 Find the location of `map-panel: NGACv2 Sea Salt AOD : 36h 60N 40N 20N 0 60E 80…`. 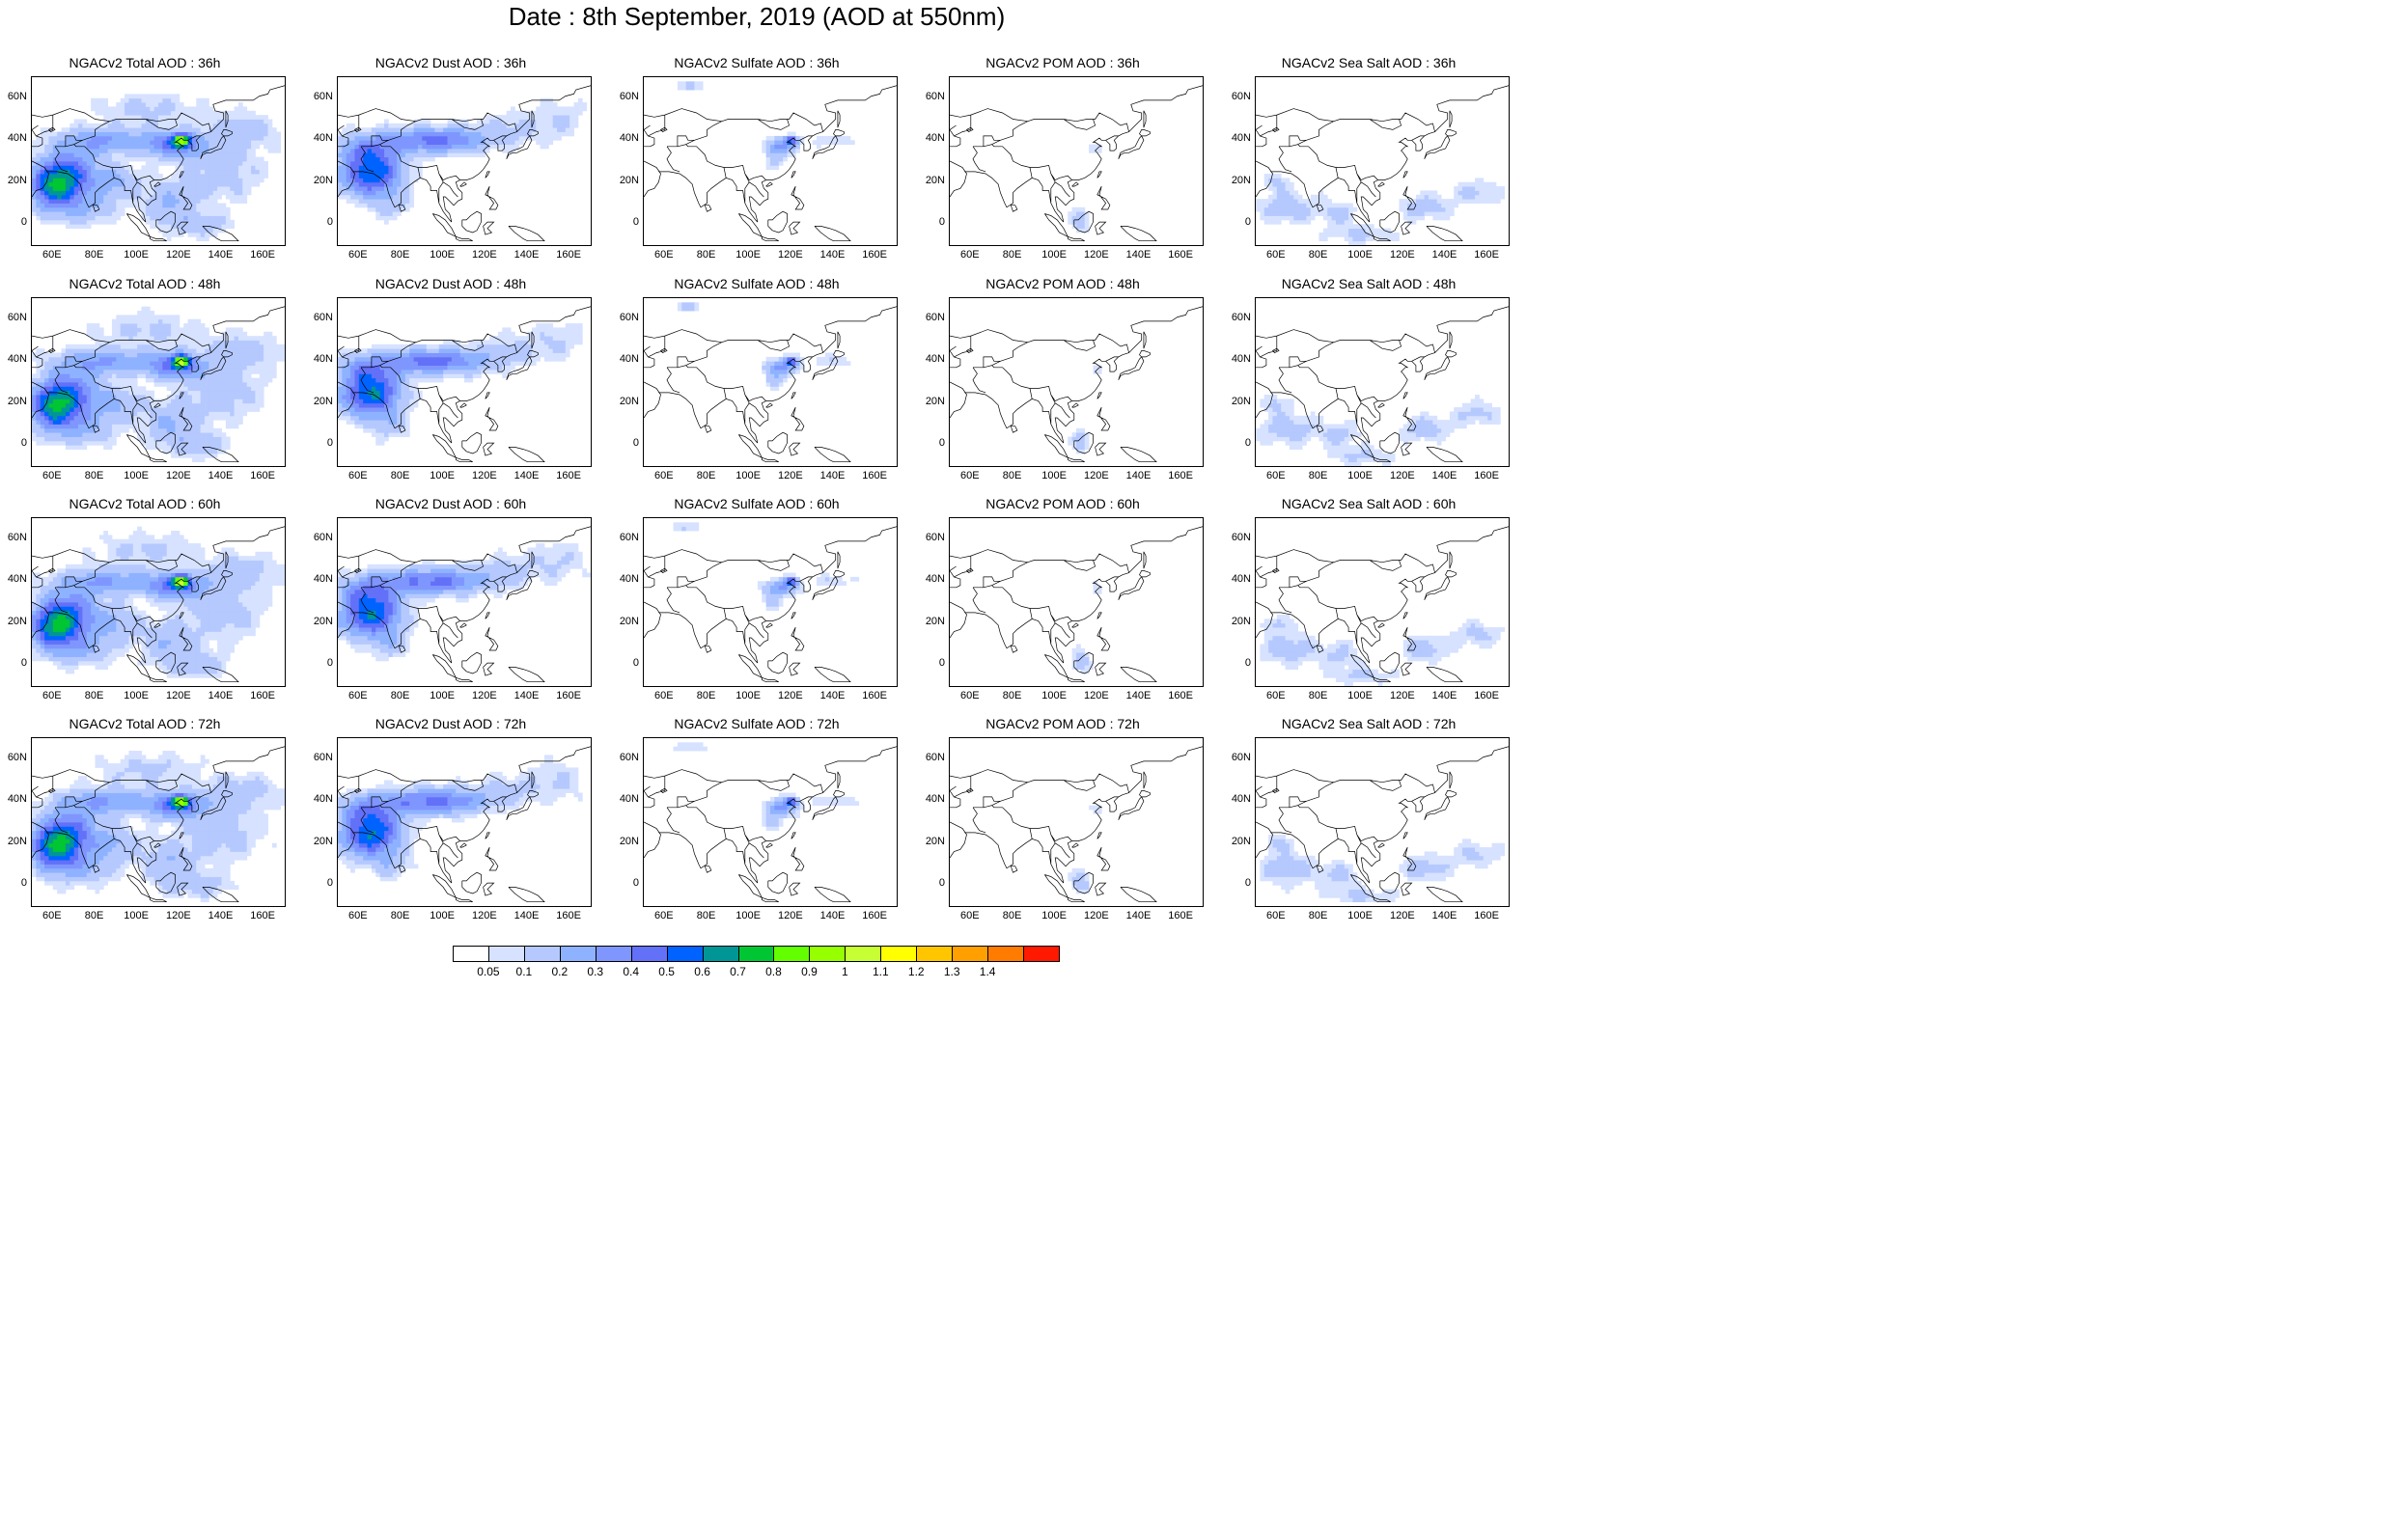

map-panel: NGACv2 Sea Salt AOD : 36h 60N 40N 20N 0 60E 80… is located at coordinates (1368, 161).